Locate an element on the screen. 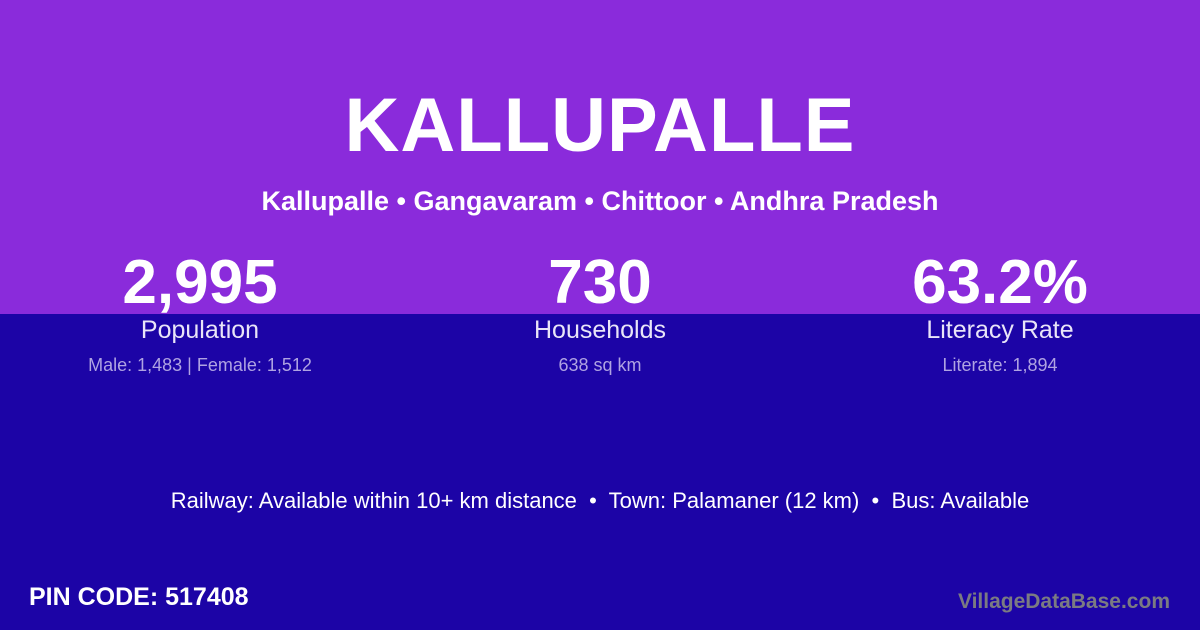 Image resolution: width=1200 pixels, height=630 pixels. literacy-detail: Literate: 1,894 is located at coordinates (1000, 365).